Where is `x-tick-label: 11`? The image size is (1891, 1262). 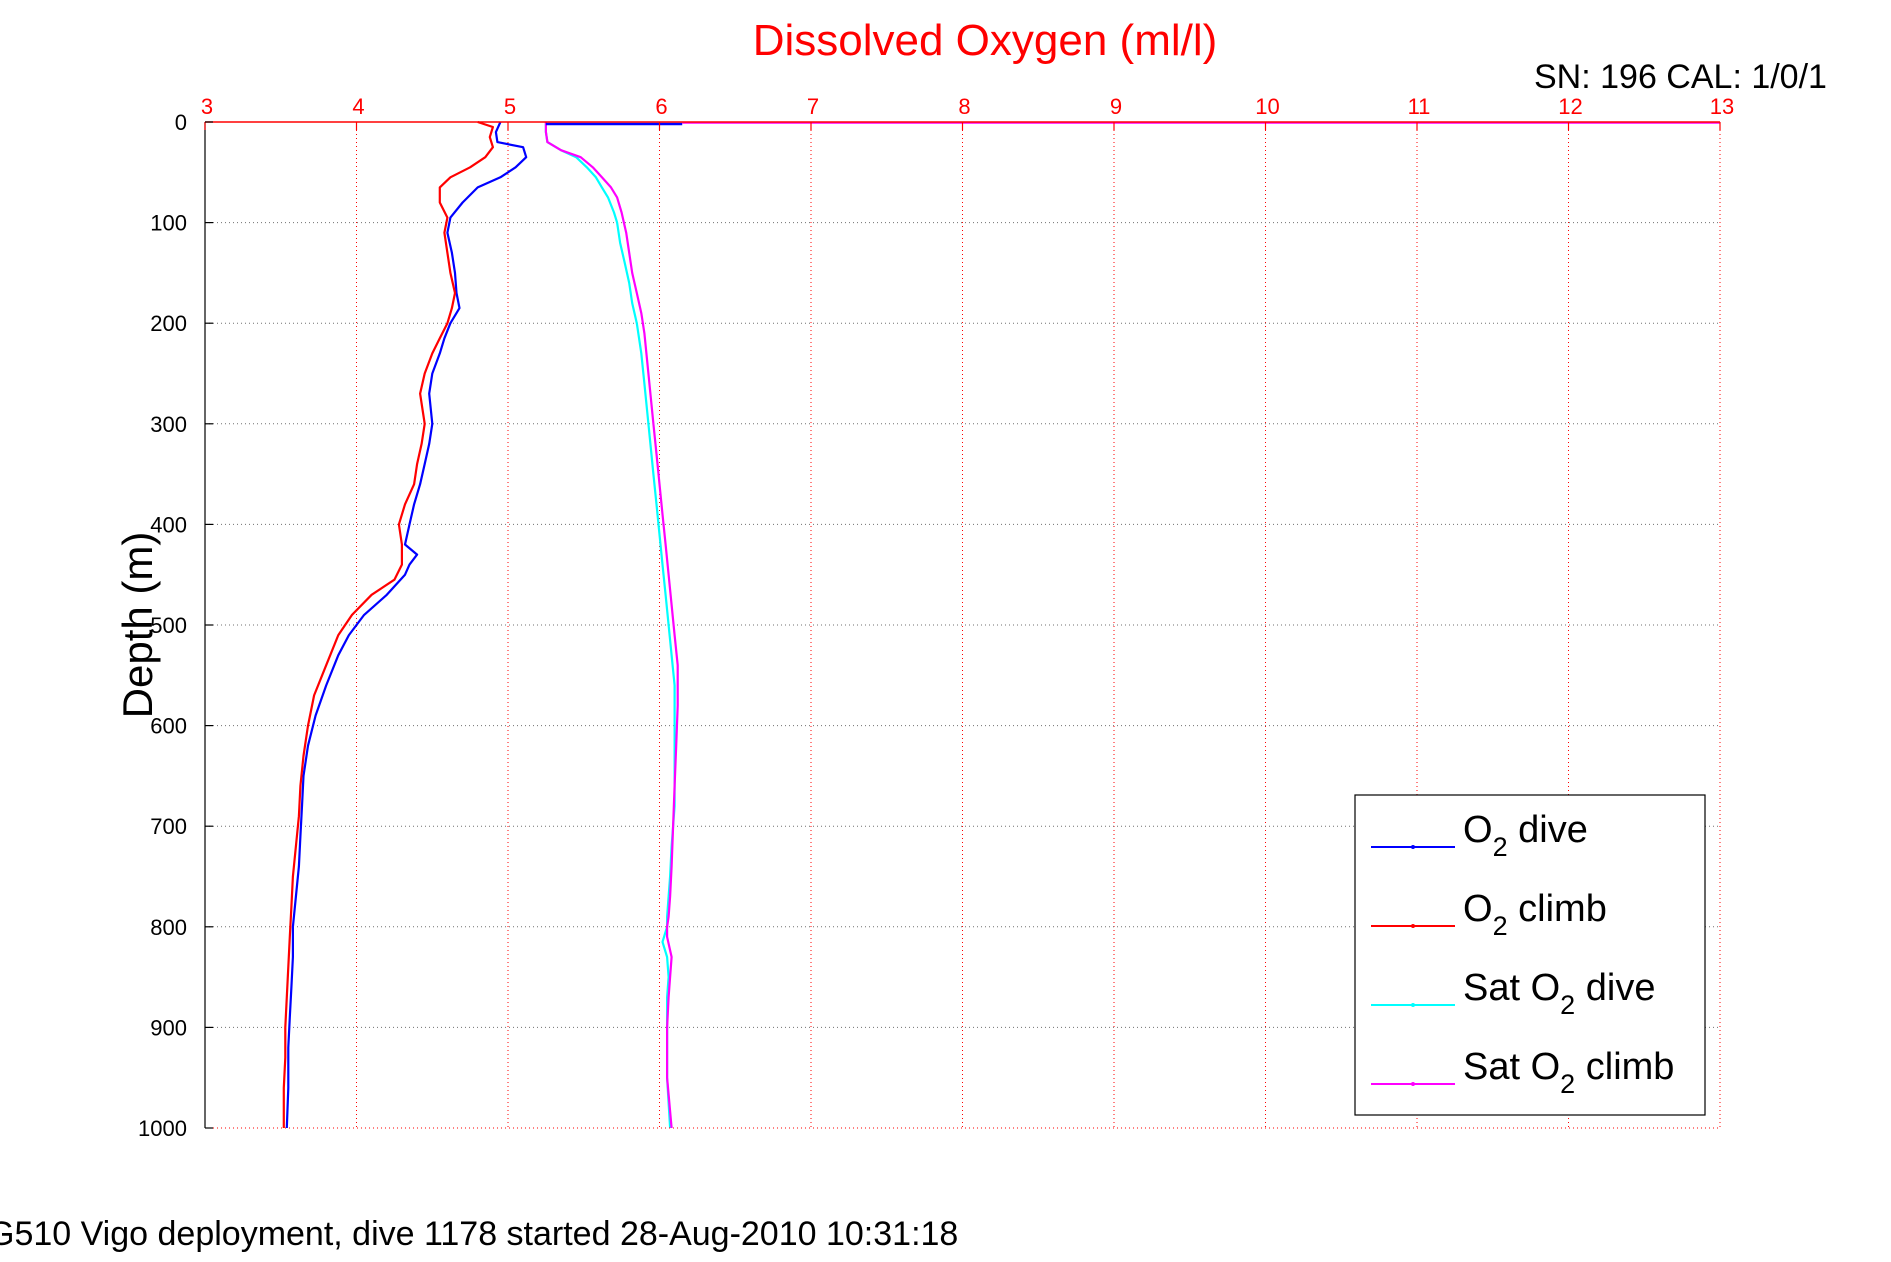 x-tick-label: 11 is located at coordinates (1419, 106).